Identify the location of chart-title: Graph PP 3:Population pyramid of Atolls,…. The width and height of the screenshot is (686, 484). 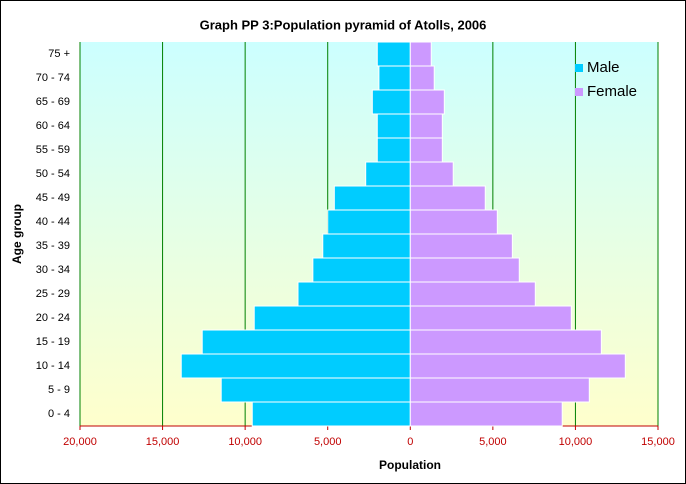
(343, 24).